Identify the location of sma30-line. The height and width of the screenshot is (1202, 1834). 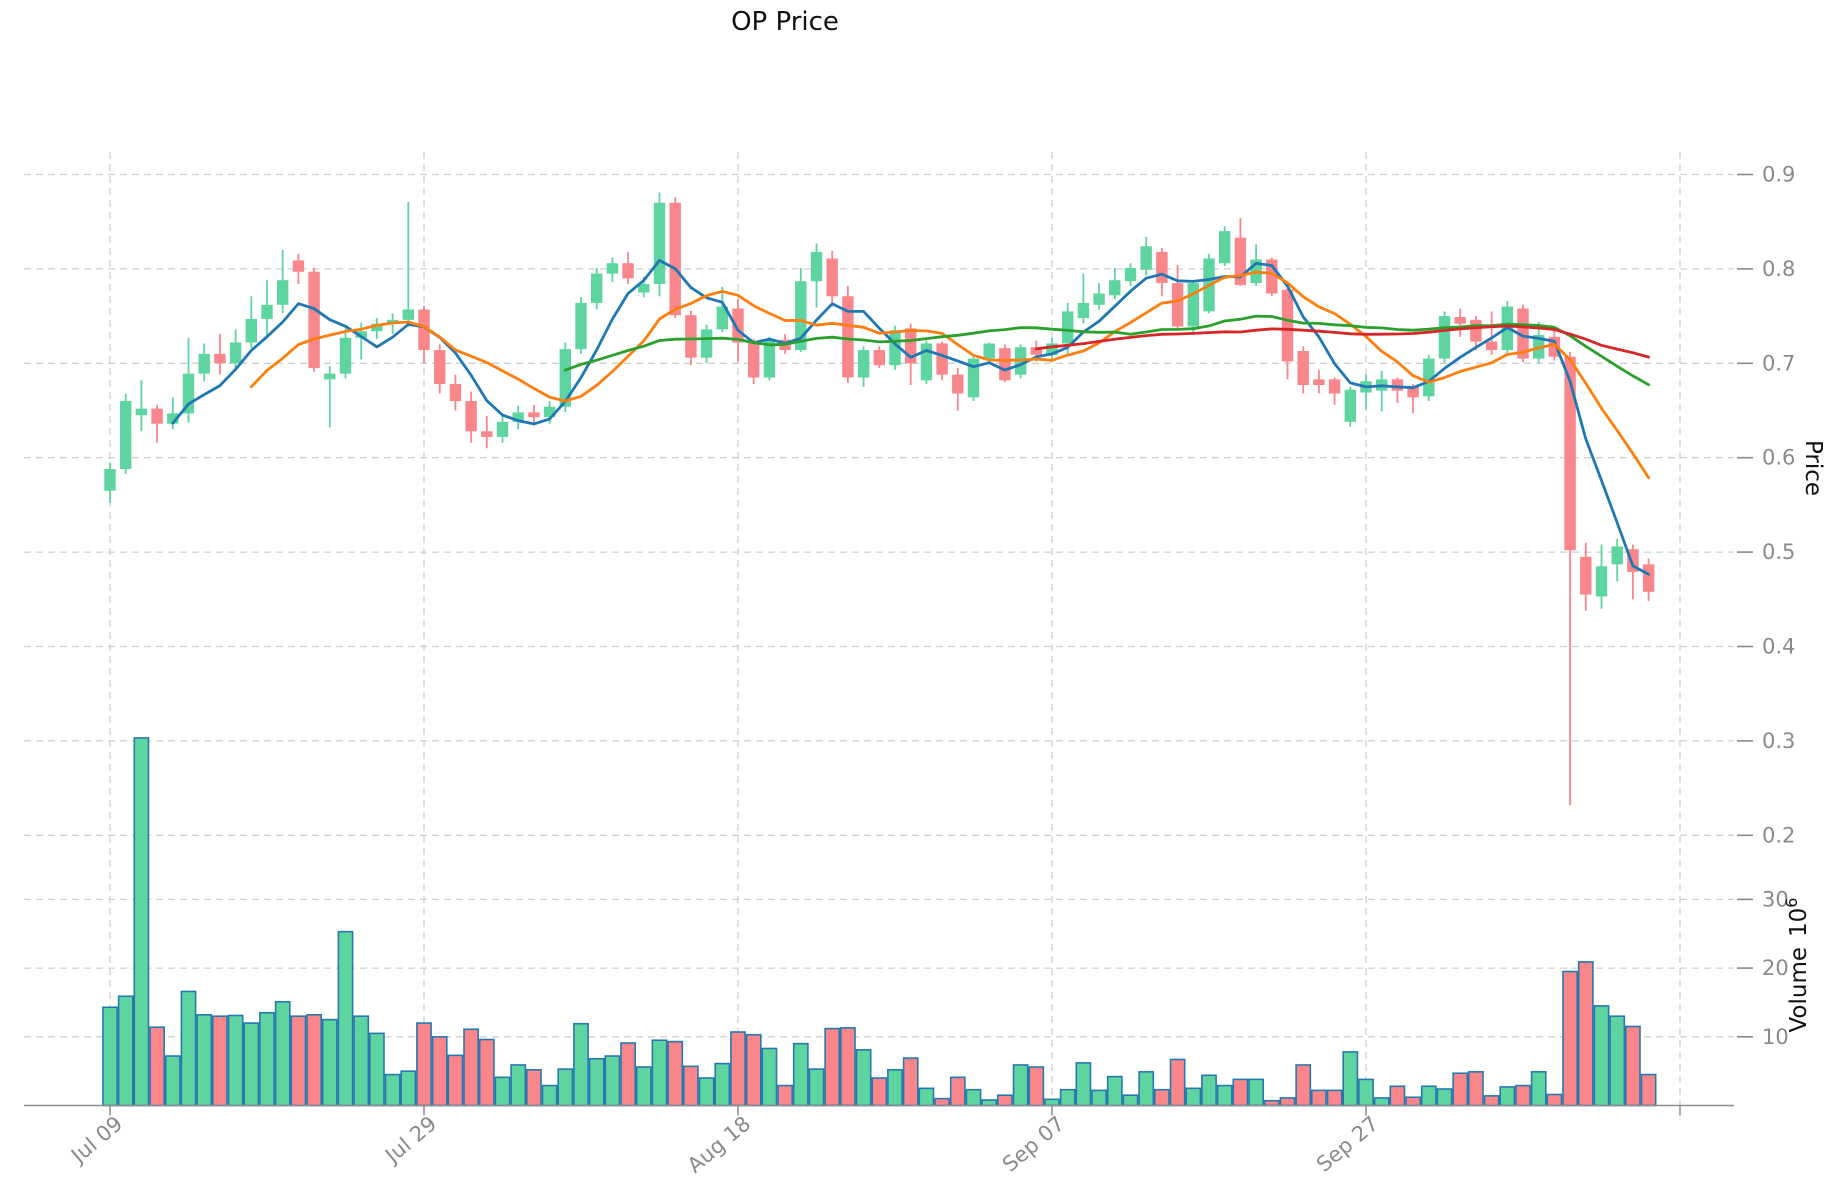
(1106, 350).